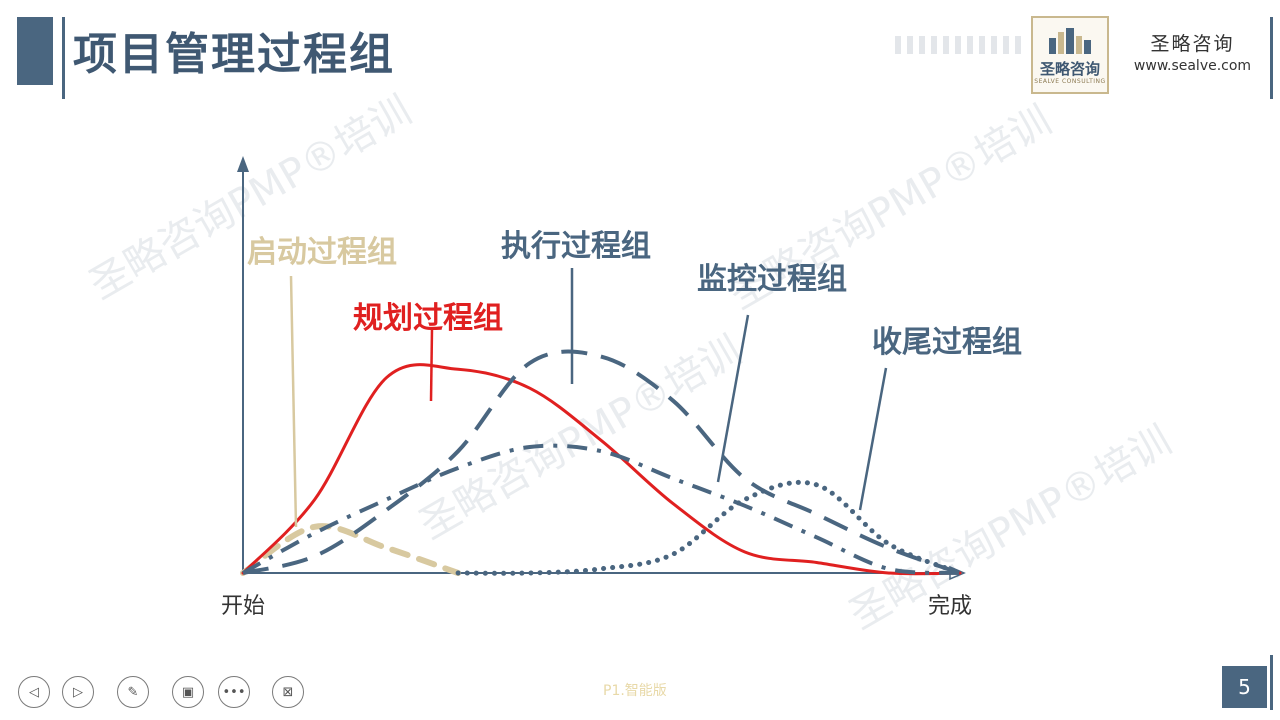  I want to click on logo-subtext: SEALVE CONSULTING, so click(1070, 81).